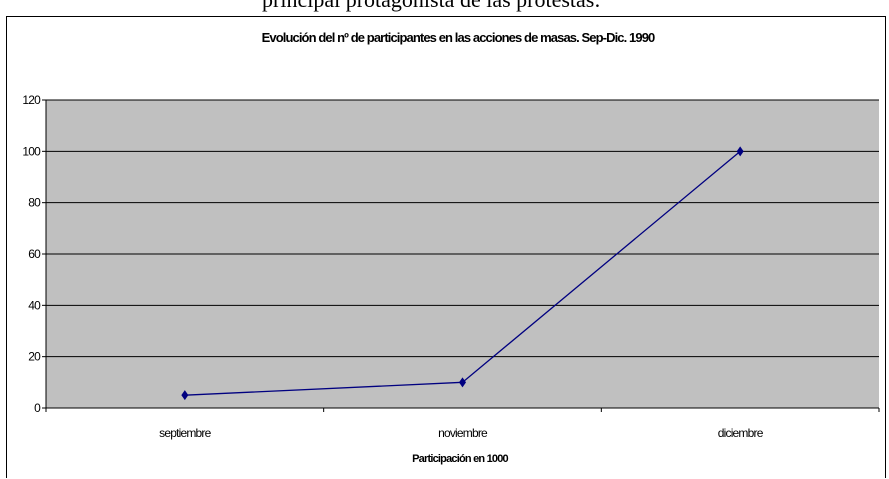 This screenshot has width=889, height=479. I want to click on cropped-heading-text: principal protagonista de las protestas:, so click(444, 9).